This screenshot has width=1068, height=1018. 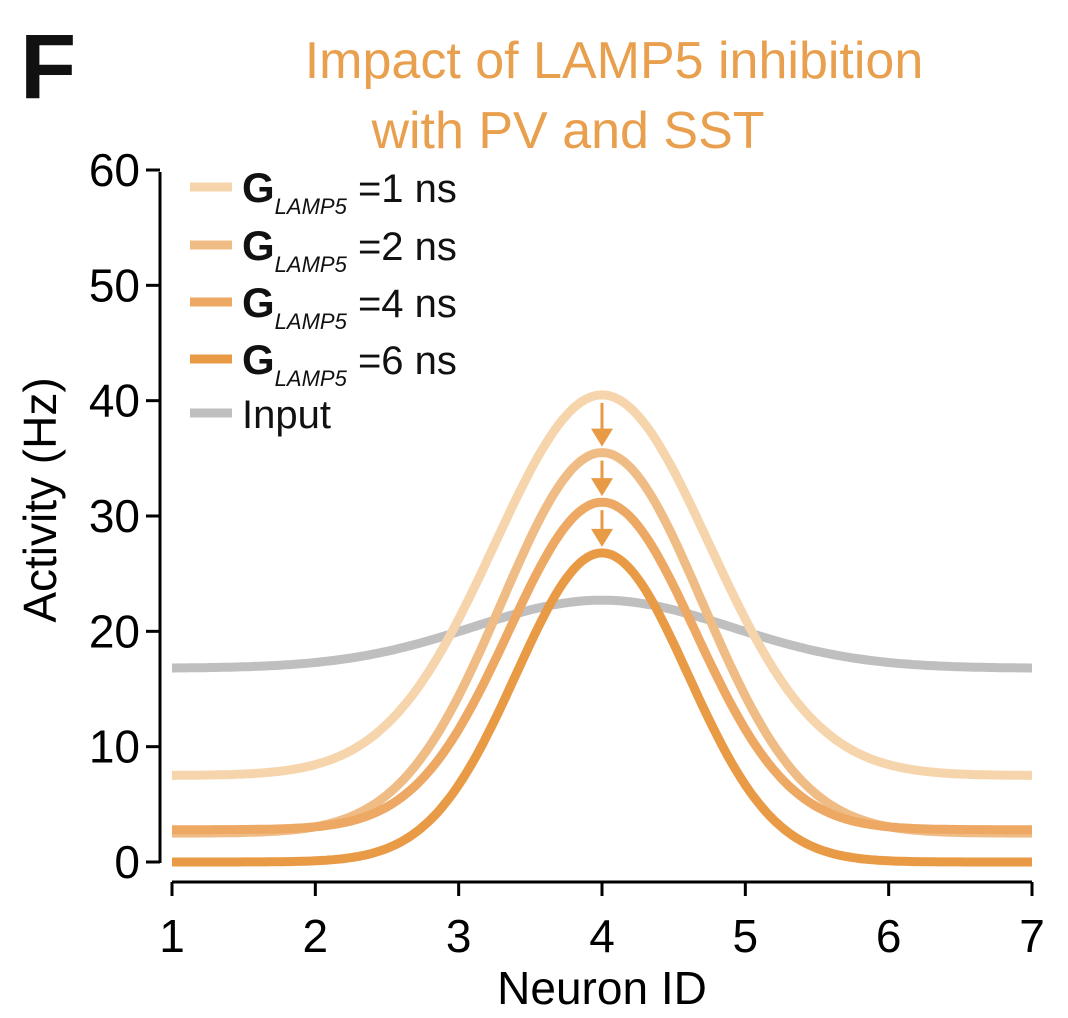 I want to click on x-ticks: 1 2 3 4 5 6 7, so click(x=602, y=922).